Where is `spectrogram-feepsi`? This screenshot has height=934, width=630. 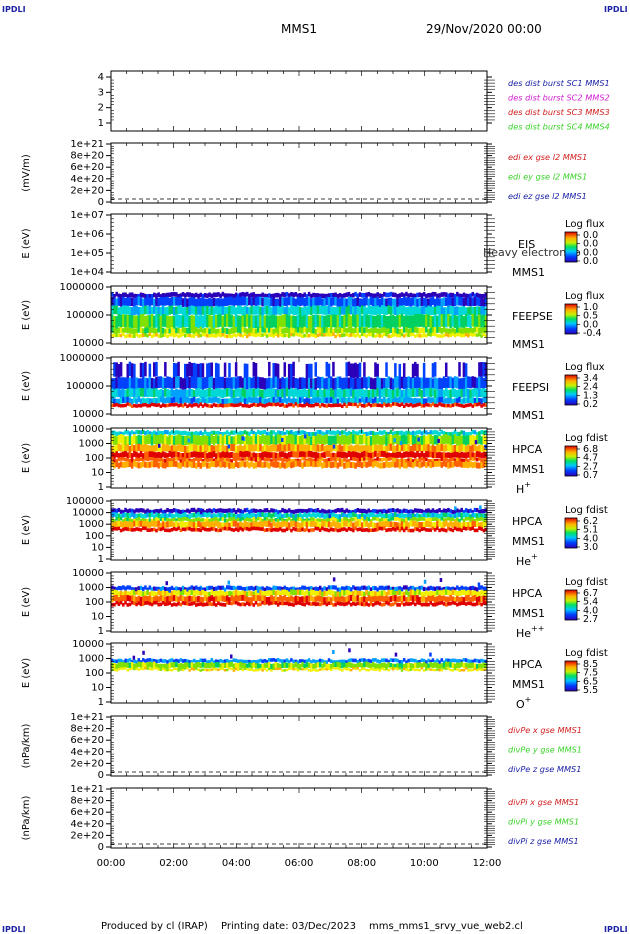
spectrogram-feepsi is located at coordinates (299, 385).